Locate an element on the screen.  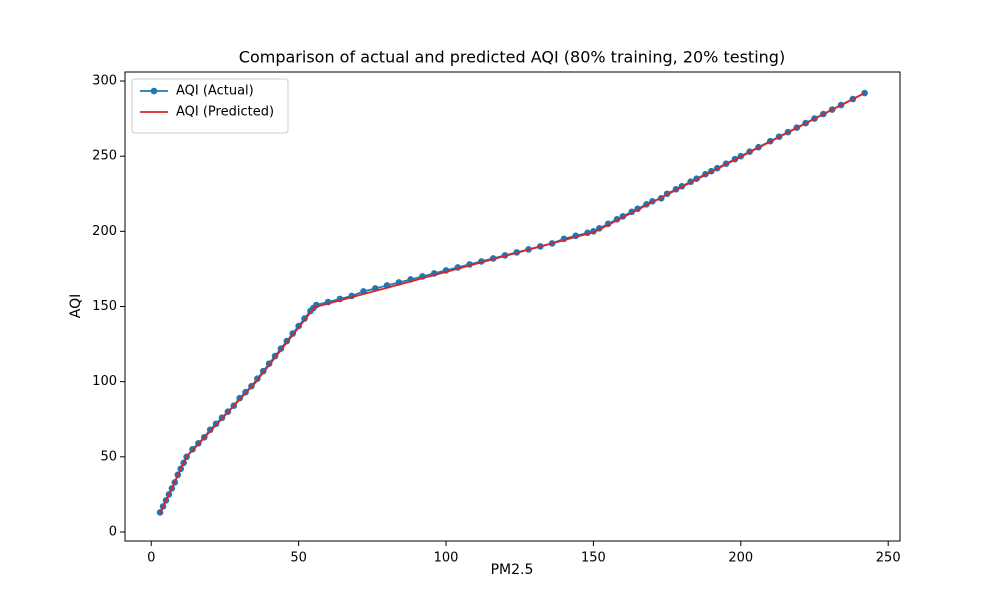
y-axis-label: AQI is located at coordinates (76, 306).